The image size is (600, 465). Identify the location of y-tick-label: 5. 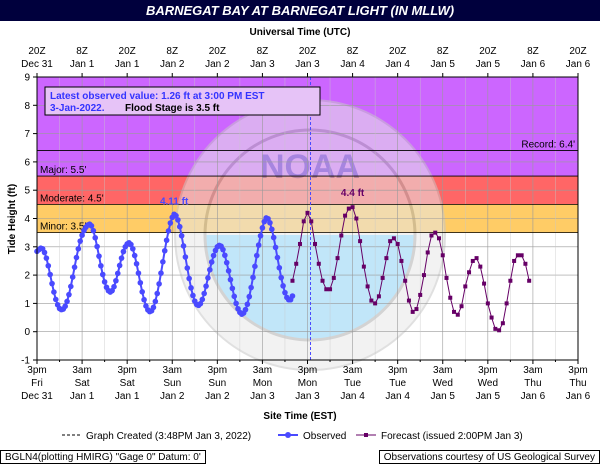
(27, 191).